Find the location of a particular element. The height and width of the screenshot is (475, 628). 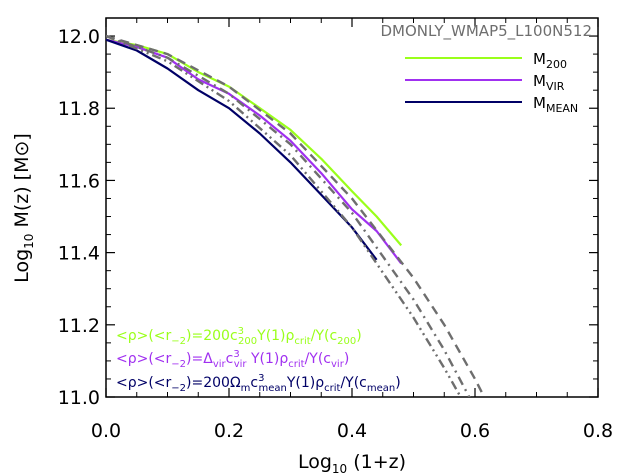

y-tick-label: 12.0 is located at coordinates (79, 37).